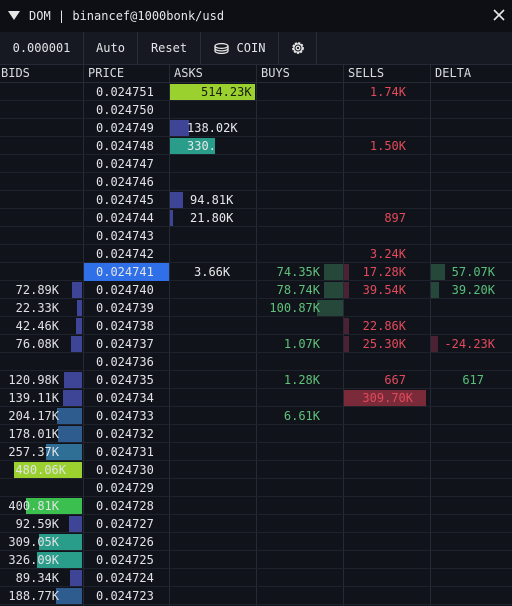 The width and height of the screenshot is (512, 606). Describe the element at coordinates (125, 92) in the screenshot. I see `price-value: 0.024751` at that location.